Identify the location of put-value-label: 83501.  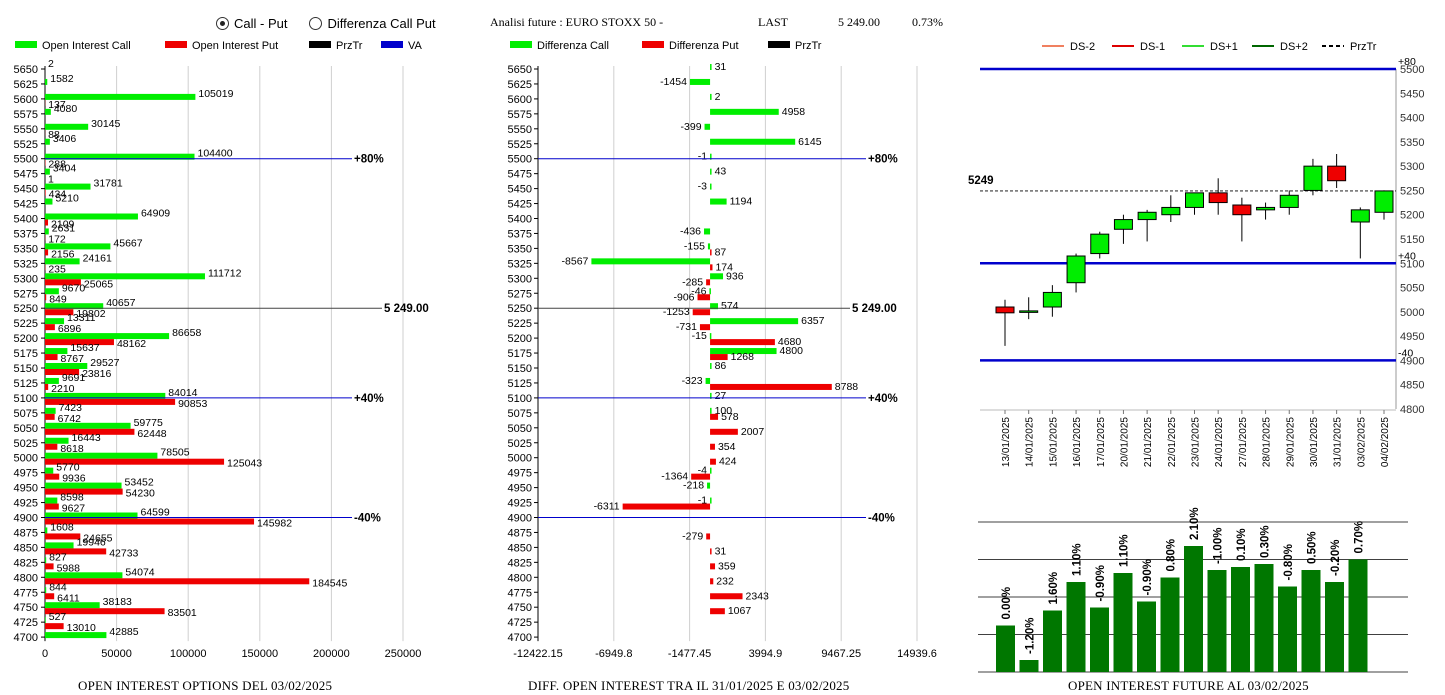
(182, 613).